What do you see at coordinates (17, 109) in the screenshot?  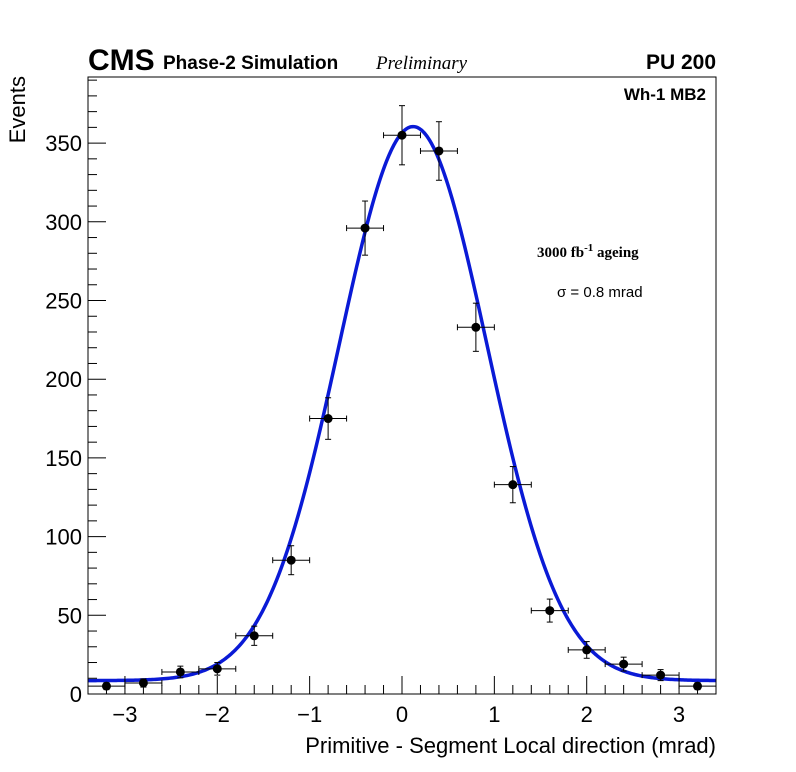 I see `y-axis-label: Events` at bounding box center [17, 109].